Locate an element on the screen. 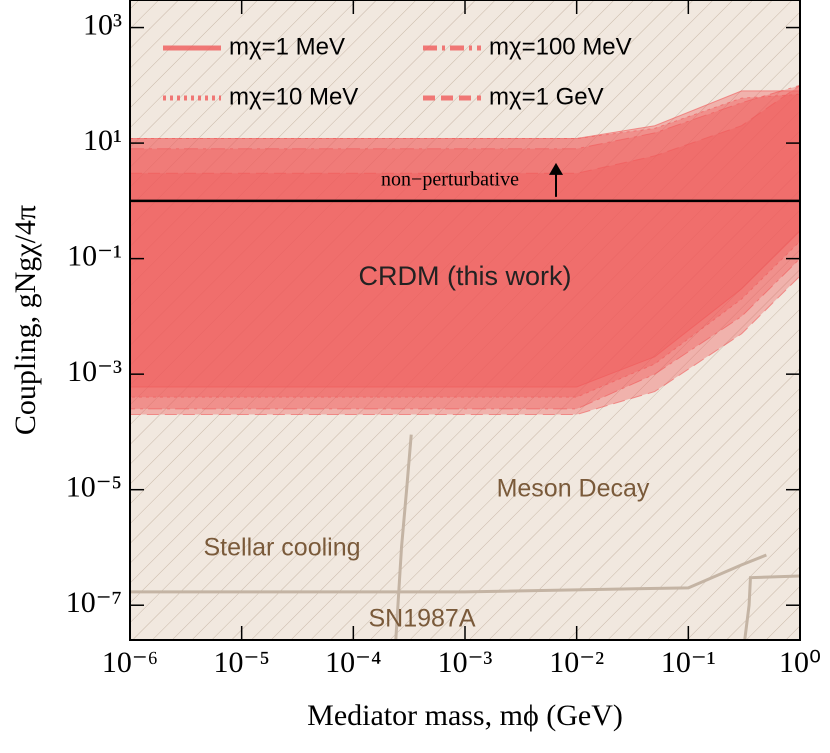 This screenshot has height=753, width=830. y-tick-label: 10⁻³ is located at coordinates (94, 371).